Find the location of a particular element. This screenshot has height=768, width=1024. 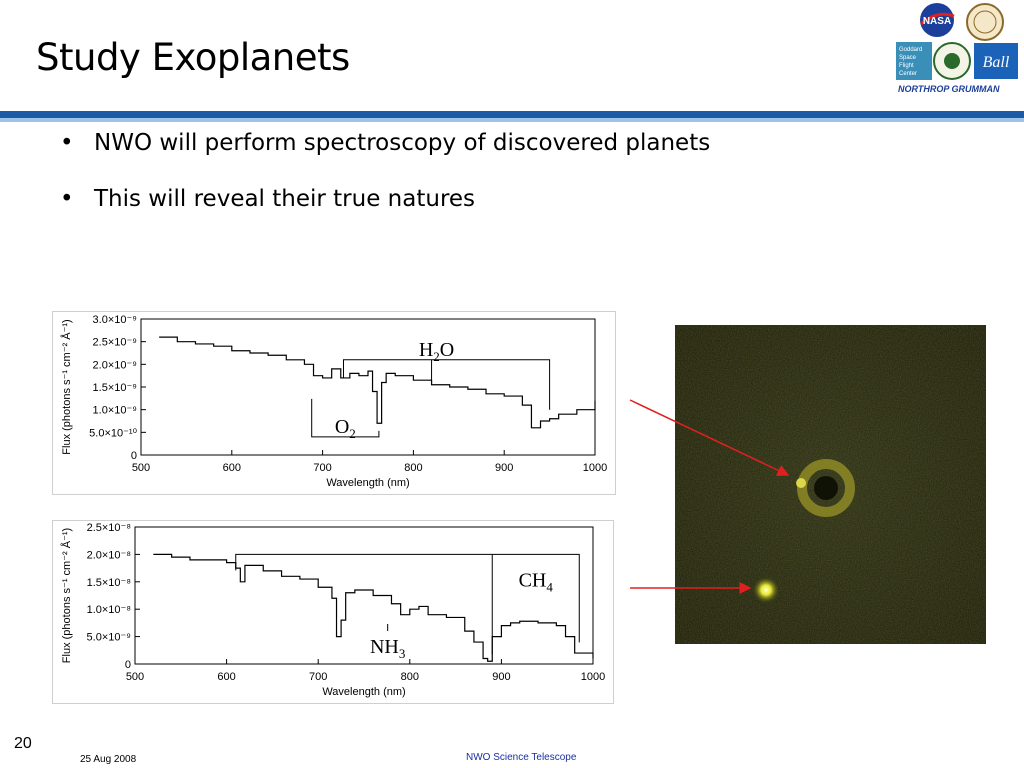

bullet-text: This will reveal their true natures is located at coordinates (285, 199).